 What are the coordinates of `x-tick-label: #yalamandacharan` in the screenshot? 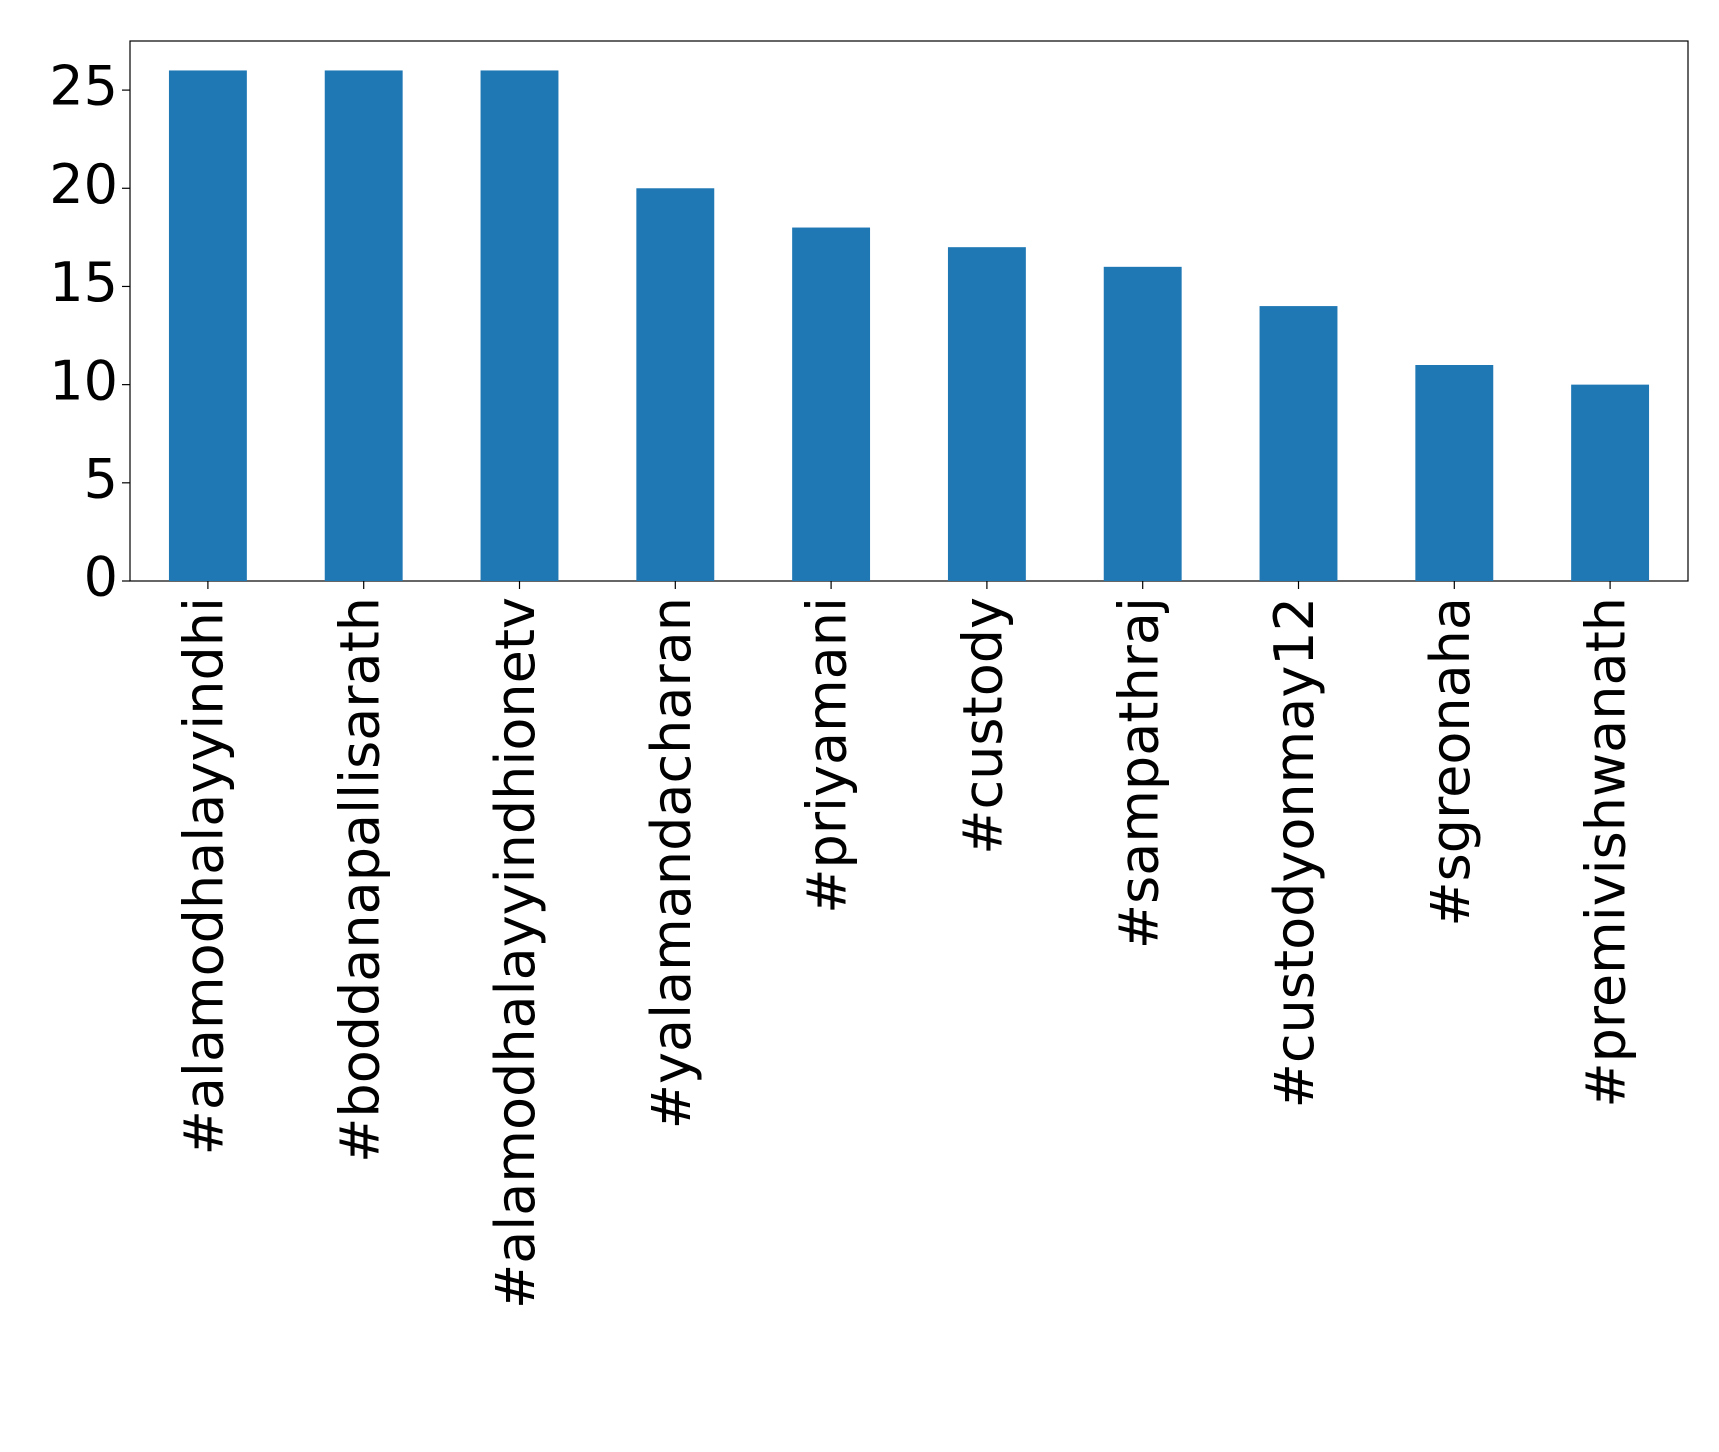 It's located at (671, 863).